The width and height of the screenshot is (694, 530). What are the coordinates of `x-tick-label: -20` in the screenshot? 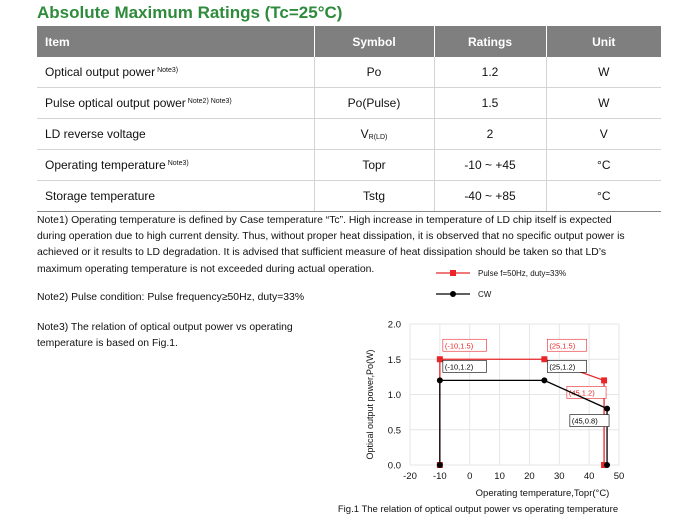 It's located at (410, 476).